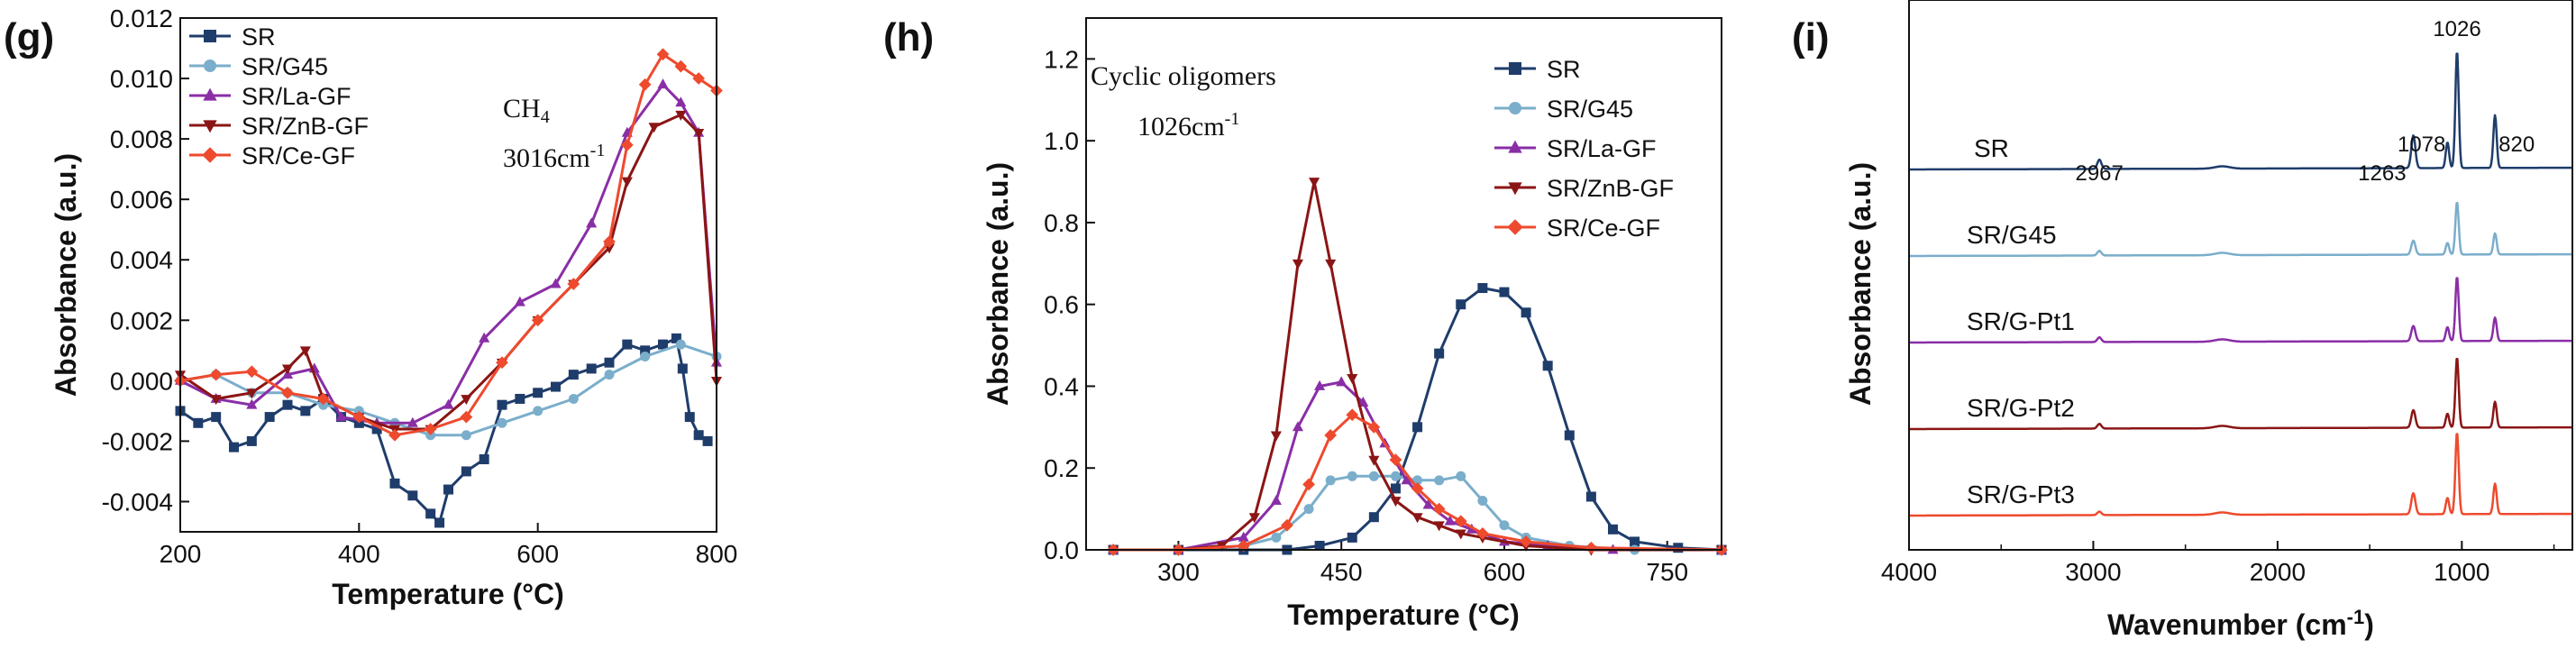  Describe the element at coordinates (1181, 127) in the screenshot. I see `panel-h-annotation-wn: 1026cm` at that location.